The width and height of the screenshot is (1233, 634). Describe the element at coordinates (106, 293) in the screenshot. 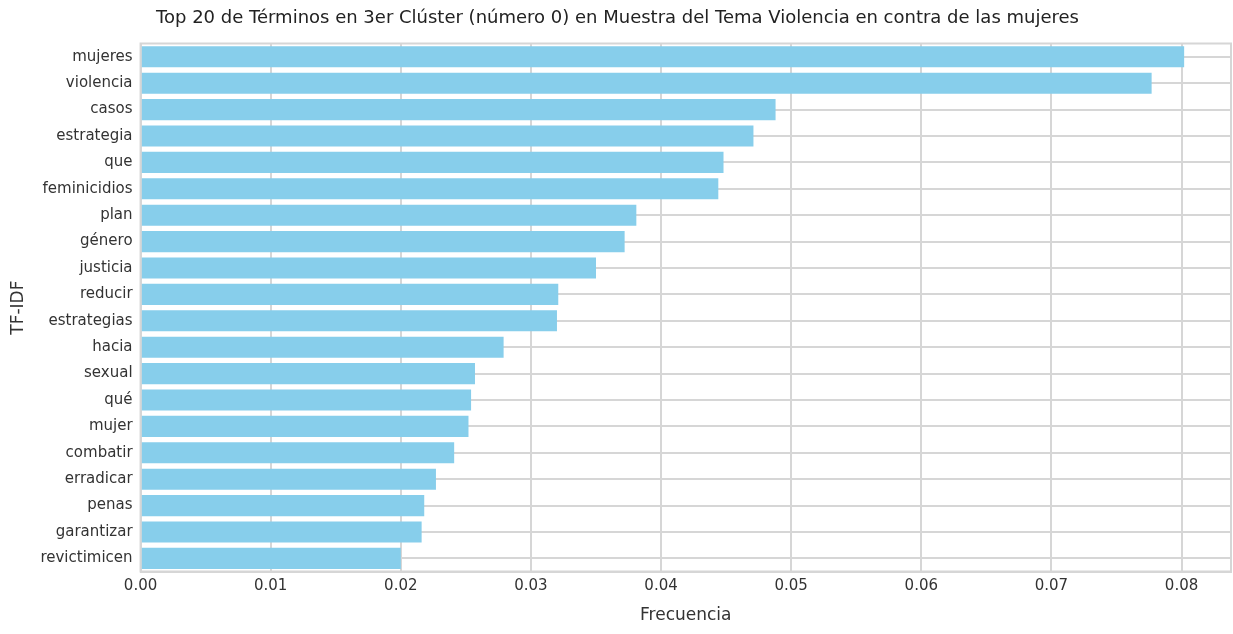

I see `y-tick-label: reducir` at that location.